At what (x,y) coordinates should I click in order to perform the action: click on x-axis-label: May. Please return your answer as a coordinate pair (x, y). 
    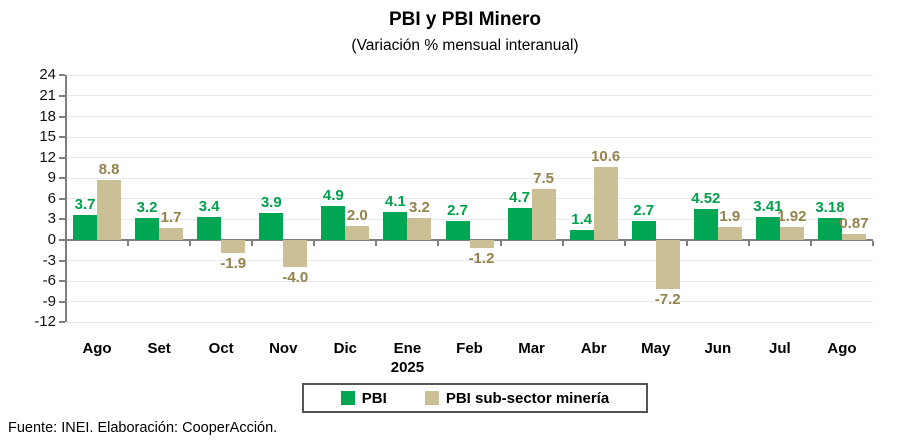
    Looking at the image, I should click on (656, 348).